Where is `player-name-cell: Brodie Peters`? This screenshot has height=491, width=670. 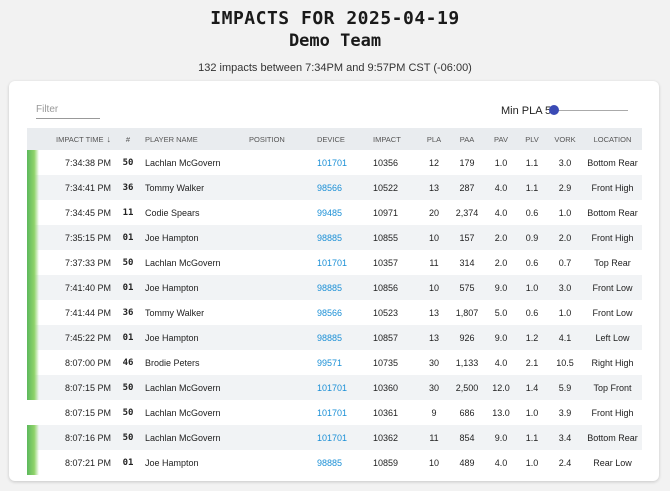 player-name-cell: Brodie Peters is located at coordinates (172, 362).